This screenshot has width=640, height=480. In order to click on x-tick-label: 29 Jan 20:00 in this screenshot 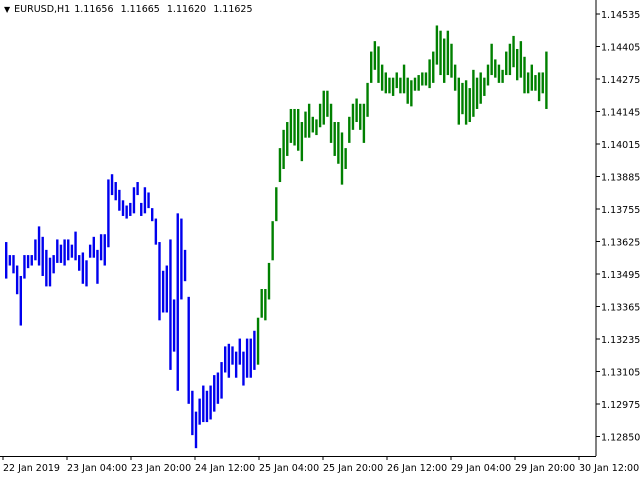, I will do `click(545, 468)`.